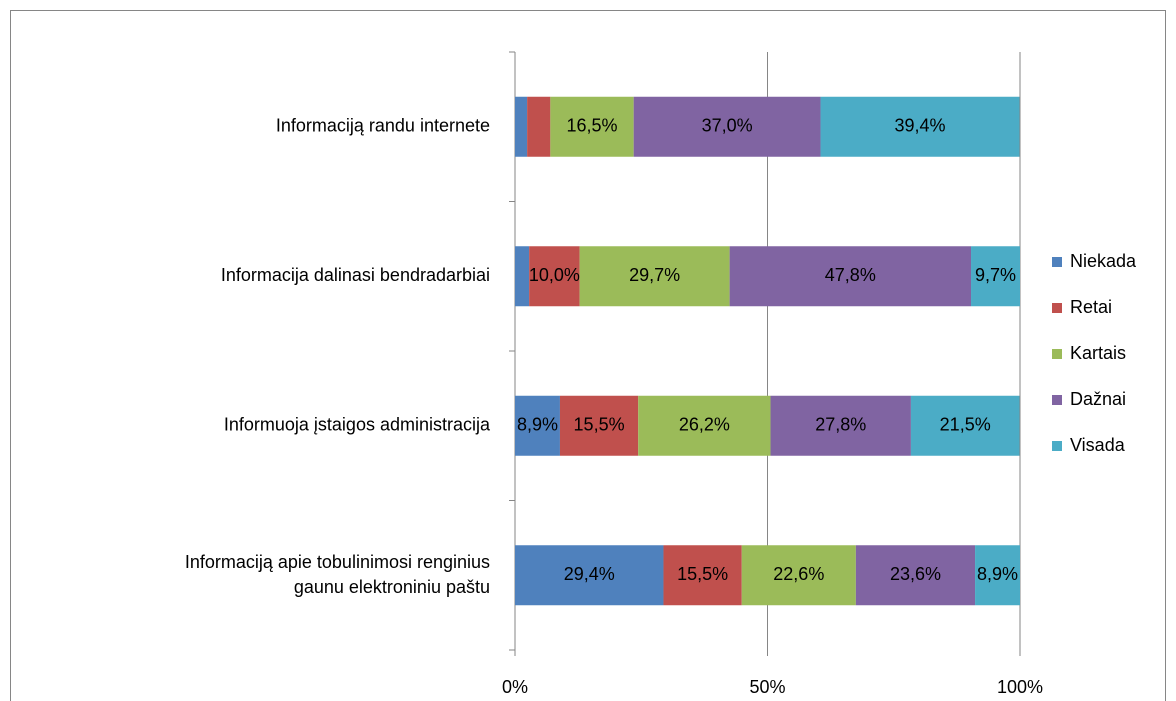 Image resolution: width=1176 pixels, height=701 pixels. Describe the element at coordinates (515, 687) in the screenshot. I see `x-tick-label: 0%` at that location.